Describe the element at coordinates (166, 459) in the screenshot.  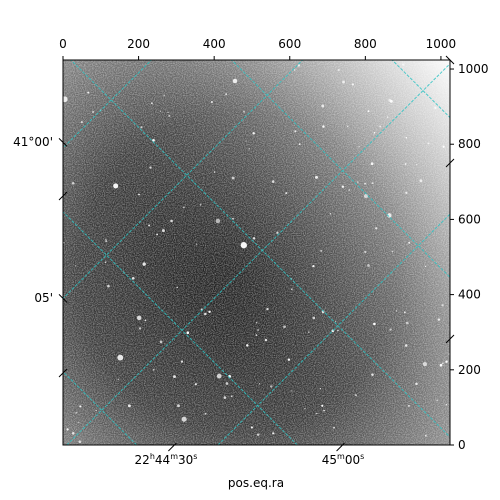
I see `svg-text: 22h44m30s` at that location.